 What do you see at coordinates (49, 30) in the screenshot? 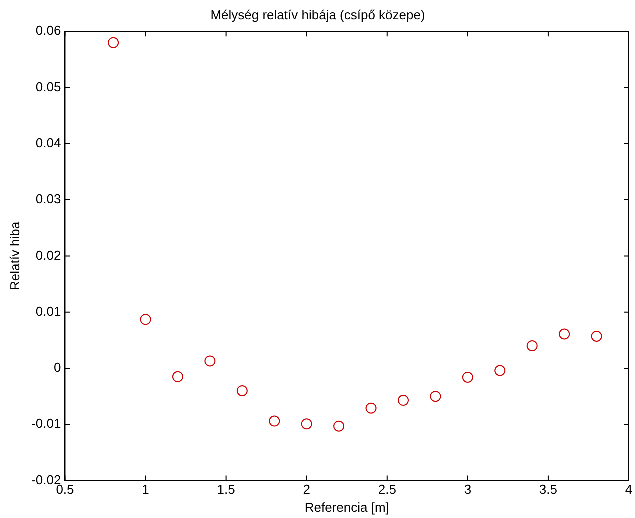
I see `y-tick-label: 0.06` at bounding box center [49, 30].